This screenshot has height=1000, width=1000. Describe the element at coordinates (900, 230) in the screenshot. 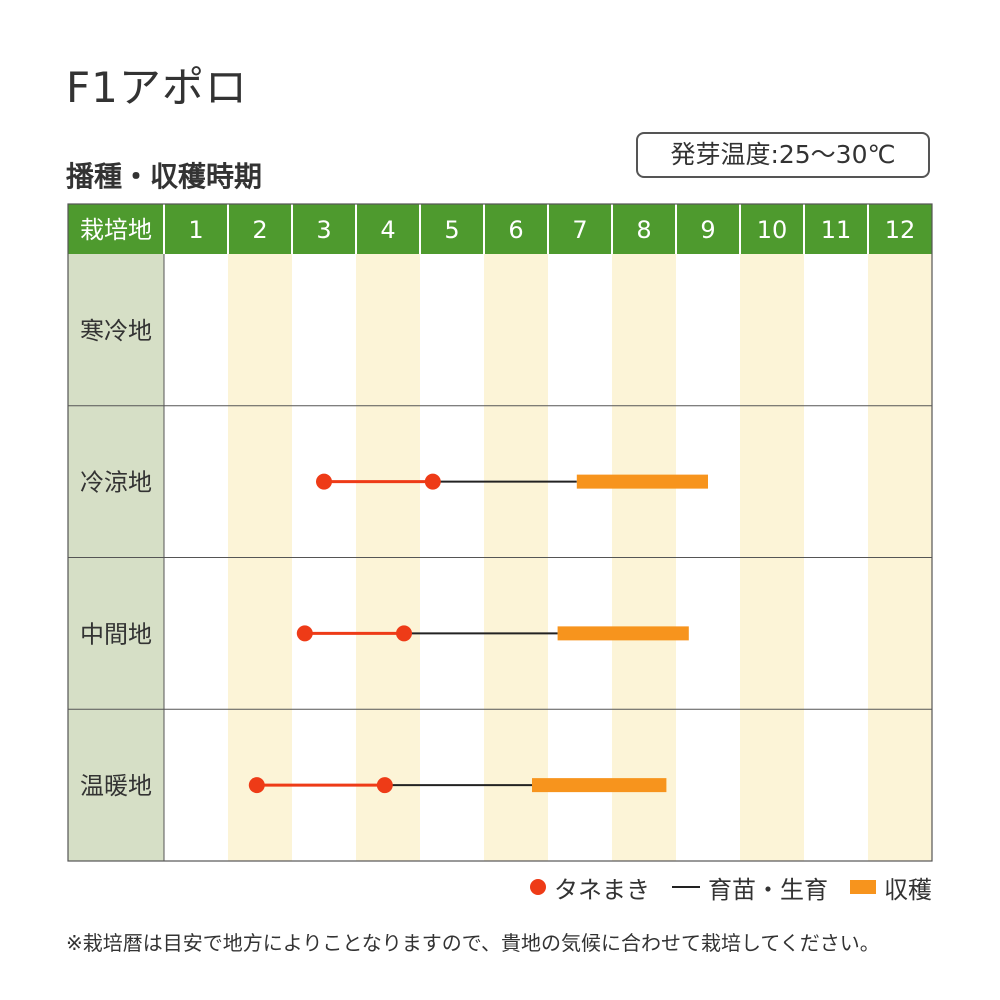

I see `month-label: 12` at that location.